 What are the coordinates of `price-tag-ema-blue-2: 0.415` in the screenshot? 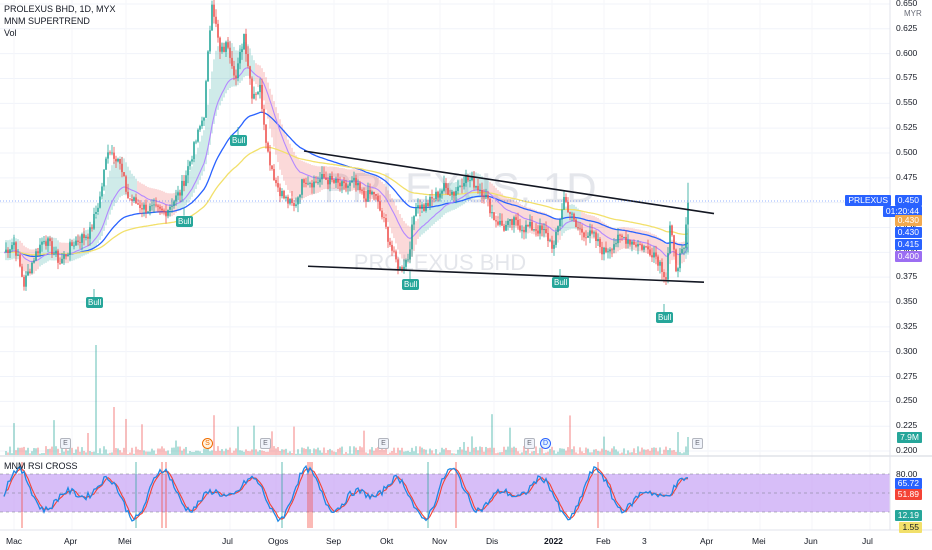 It's located at (908, 244).